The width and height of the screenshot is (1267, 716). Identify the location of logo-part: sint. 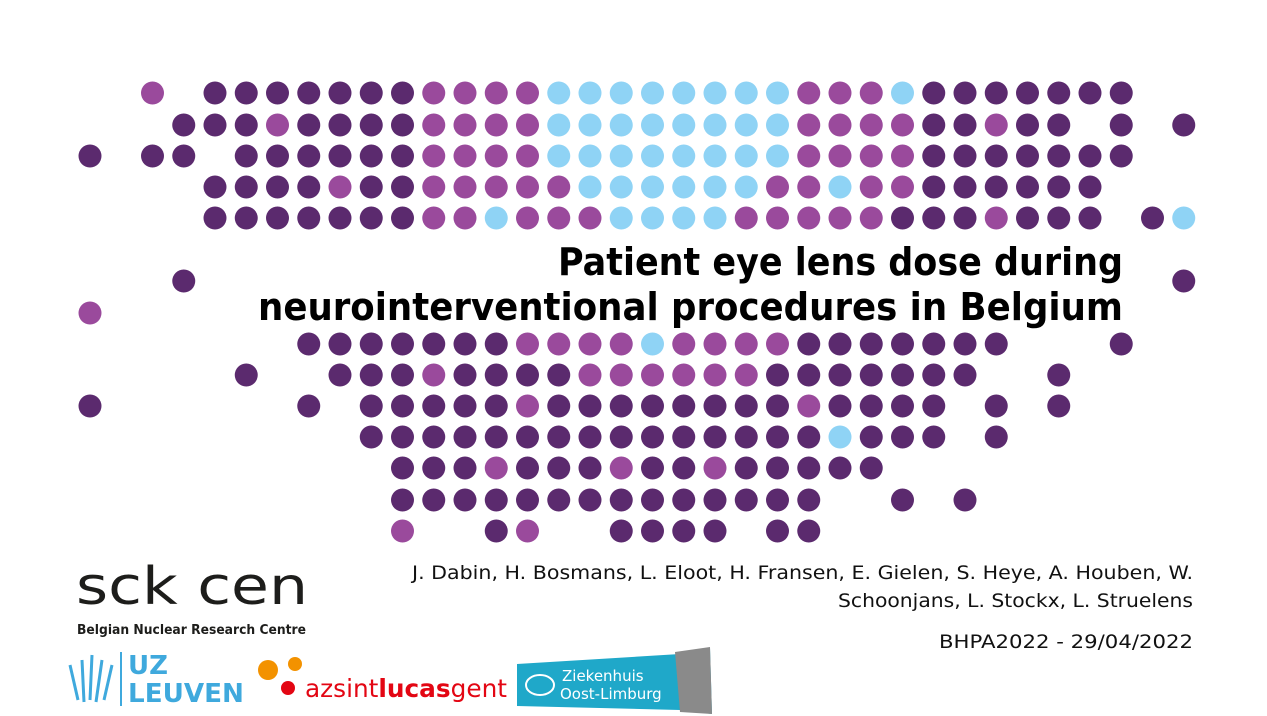
(355, 688).